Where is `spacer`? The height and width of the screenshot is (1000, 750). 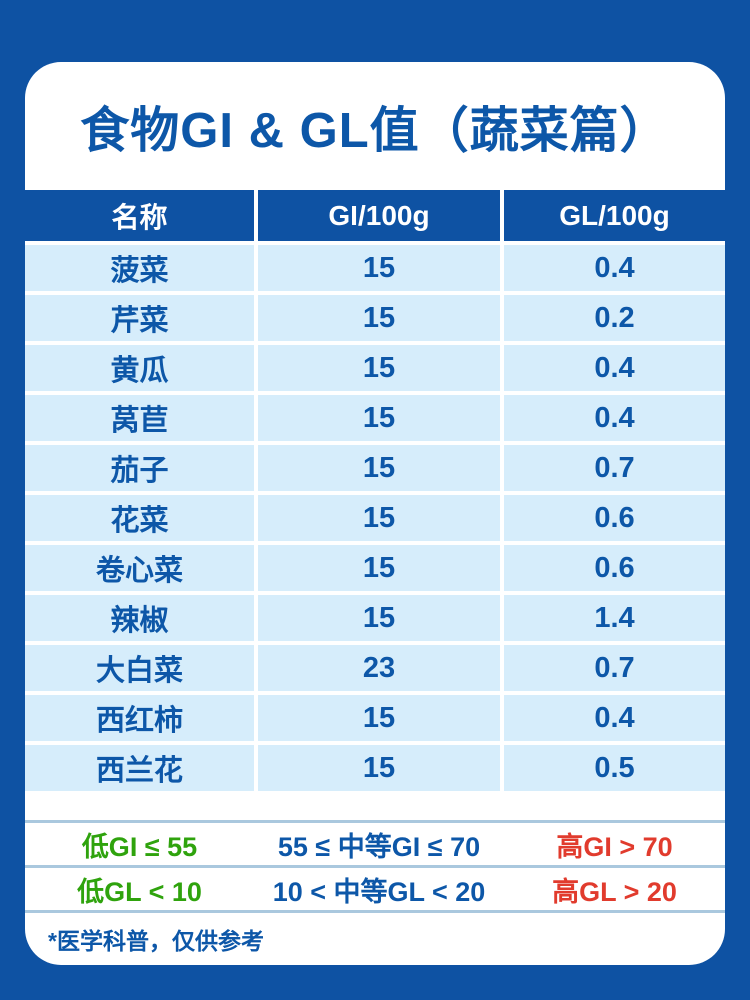 spacer is located at coordinates (375, 807).